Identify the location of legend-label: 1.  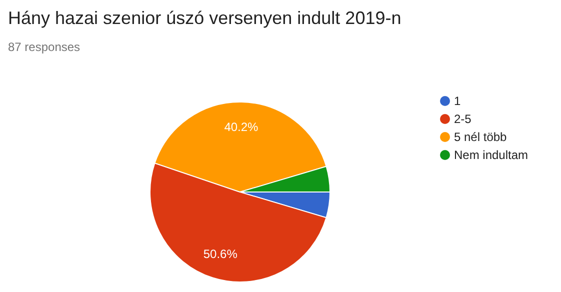
(457, 101).